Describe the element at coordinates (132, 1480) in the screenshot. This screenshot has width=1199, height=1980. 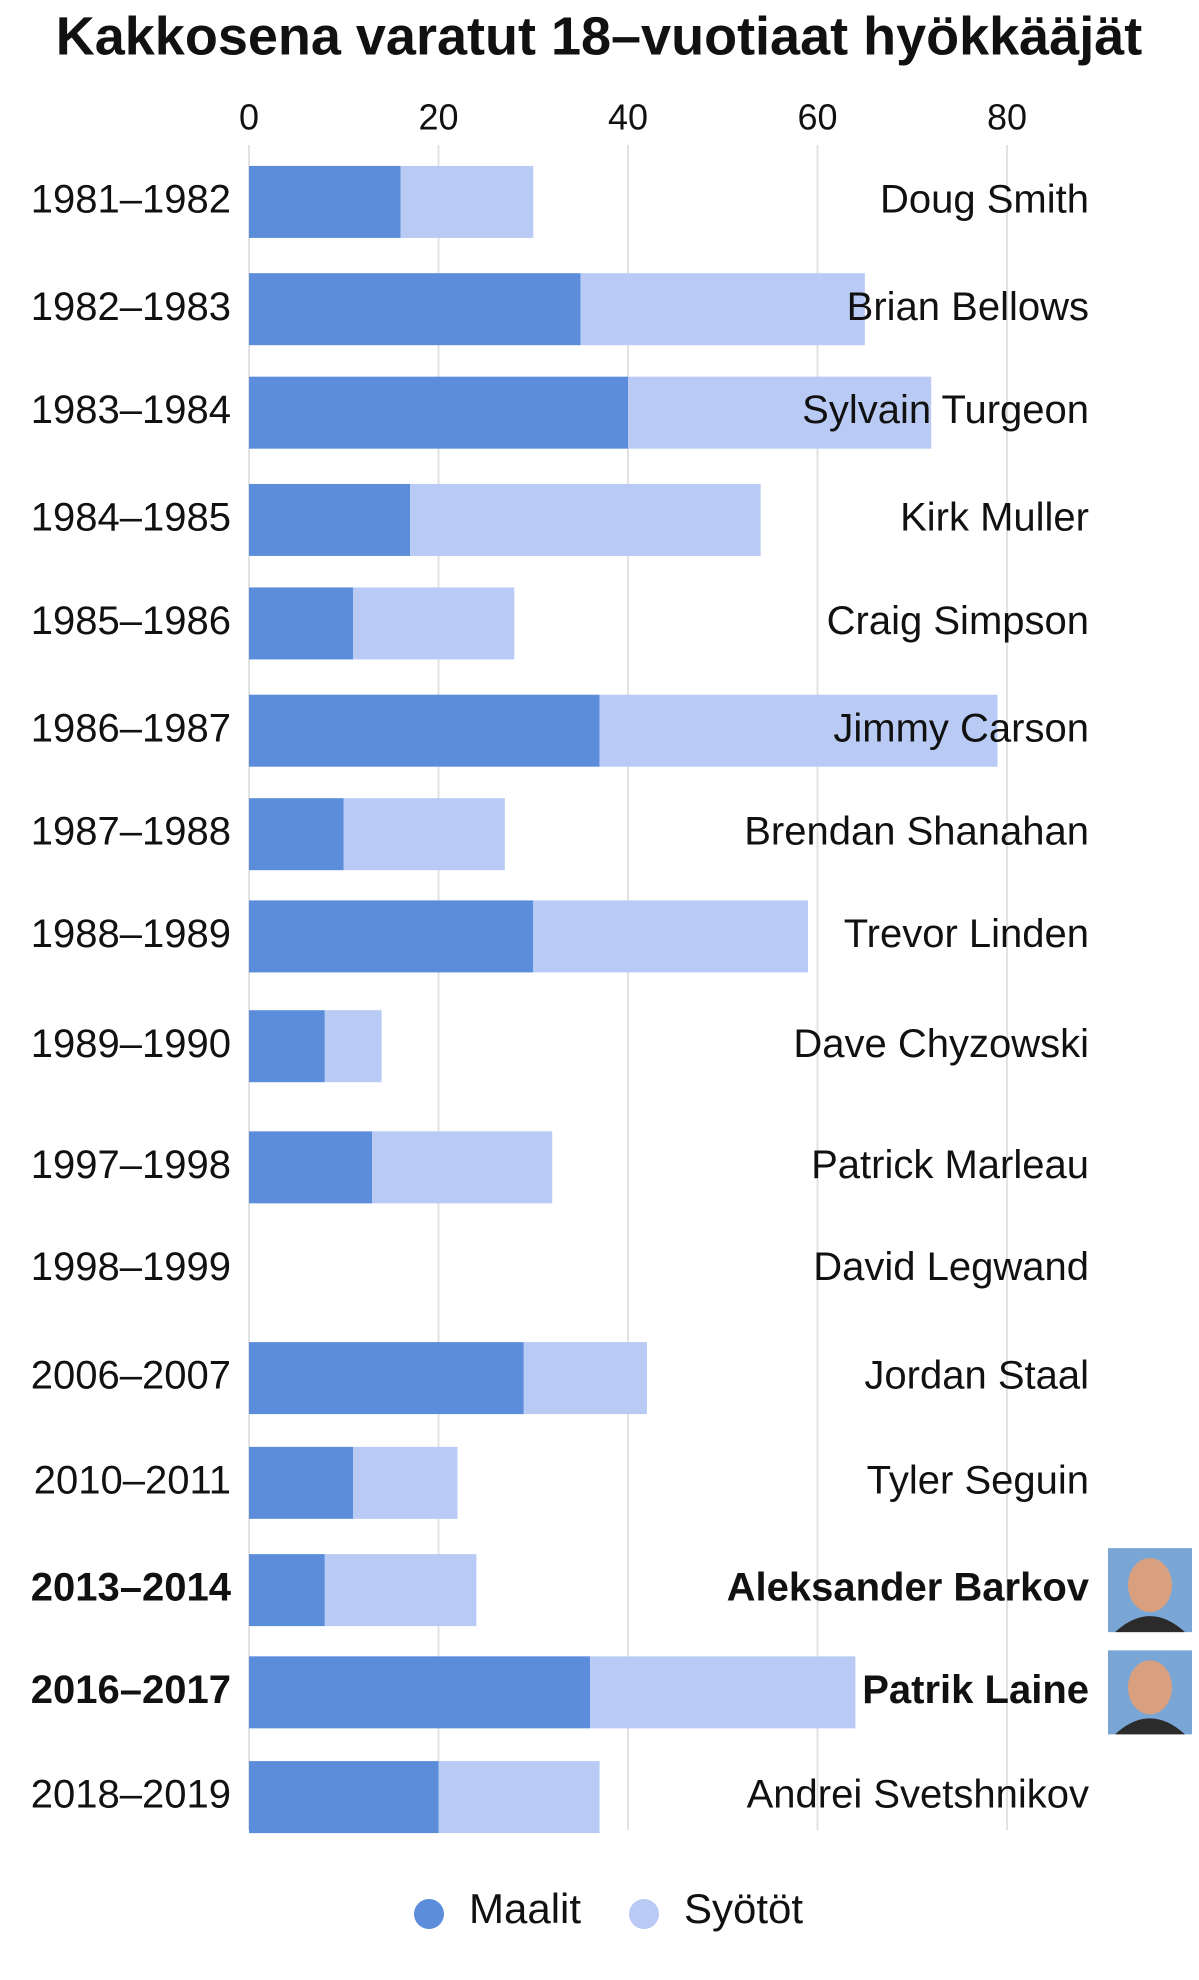
I see `category-label: 2010–2011` at that location.